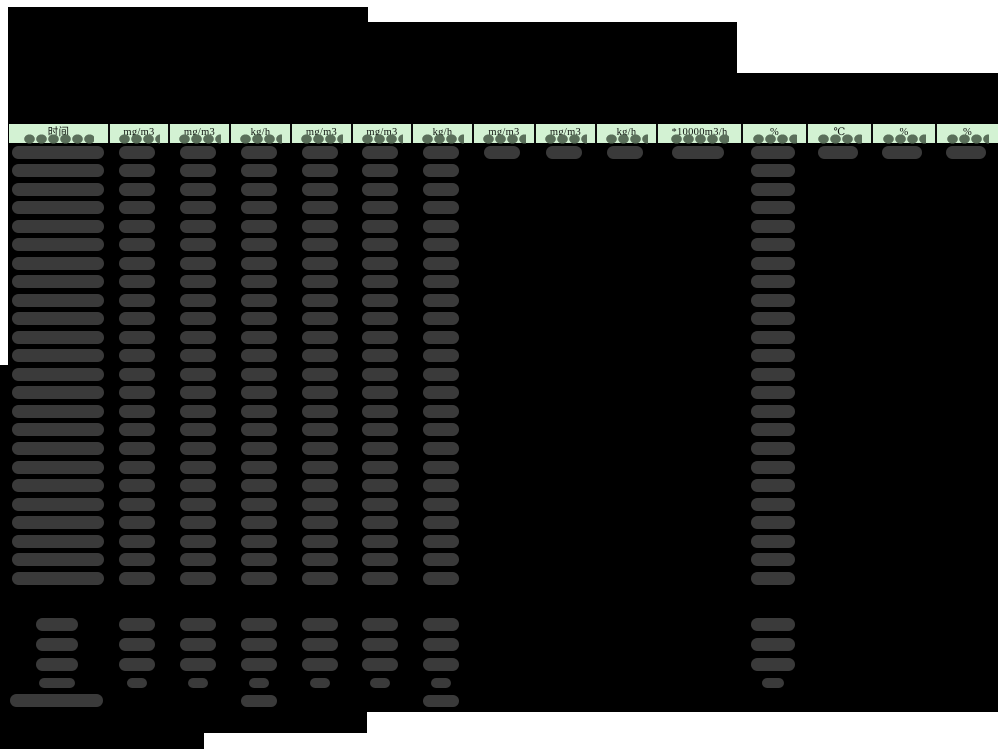 Image resolution: width=1000 pixels, height=754 pixels. What do you see at coordinates (57, 683) in the screenshot?
I see `redacted-summary-label-blob` at bounding box center [57, 683].